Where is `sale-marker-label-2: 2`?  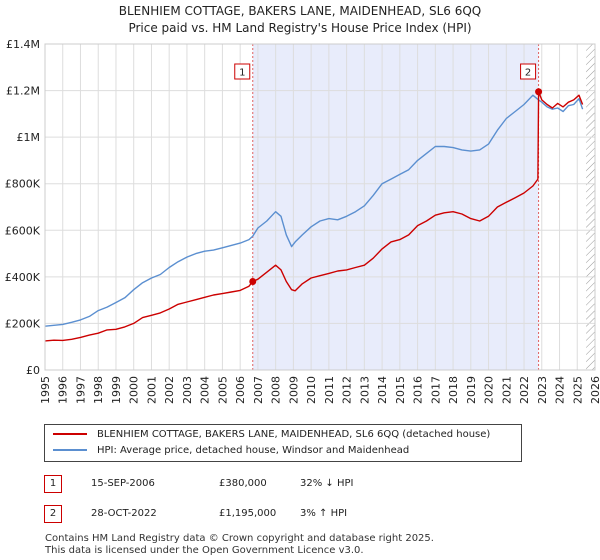 sale-marker-label-2: 2 is located at coordinates (53, 514).